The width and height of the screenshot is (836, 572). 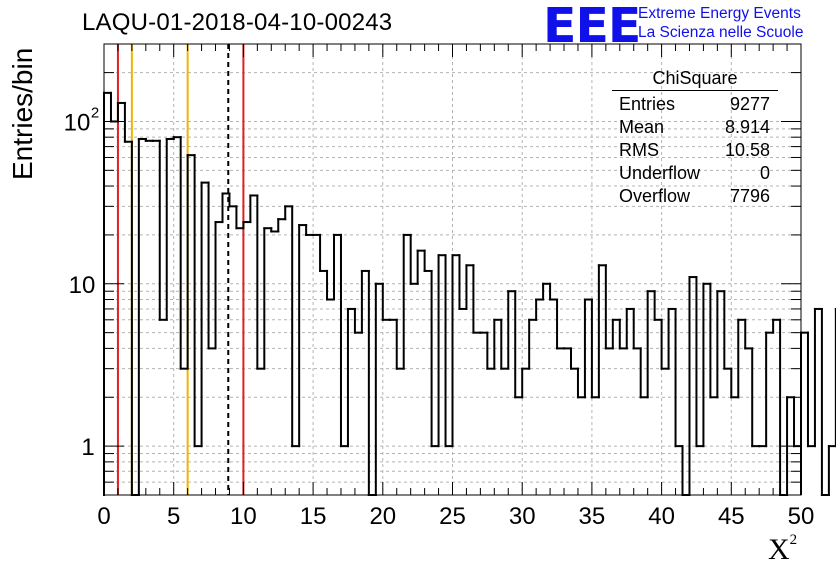 I want to click on stats-label: Mean, so click(x=642, y=127).